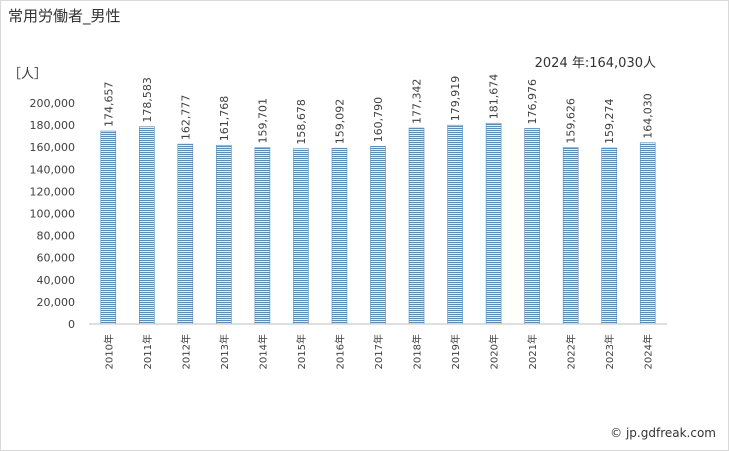  What do you see at coordinates (53, 169) in the screenshot?
I see `y-tick-label: 140,000` at bounding box center [53, 169].